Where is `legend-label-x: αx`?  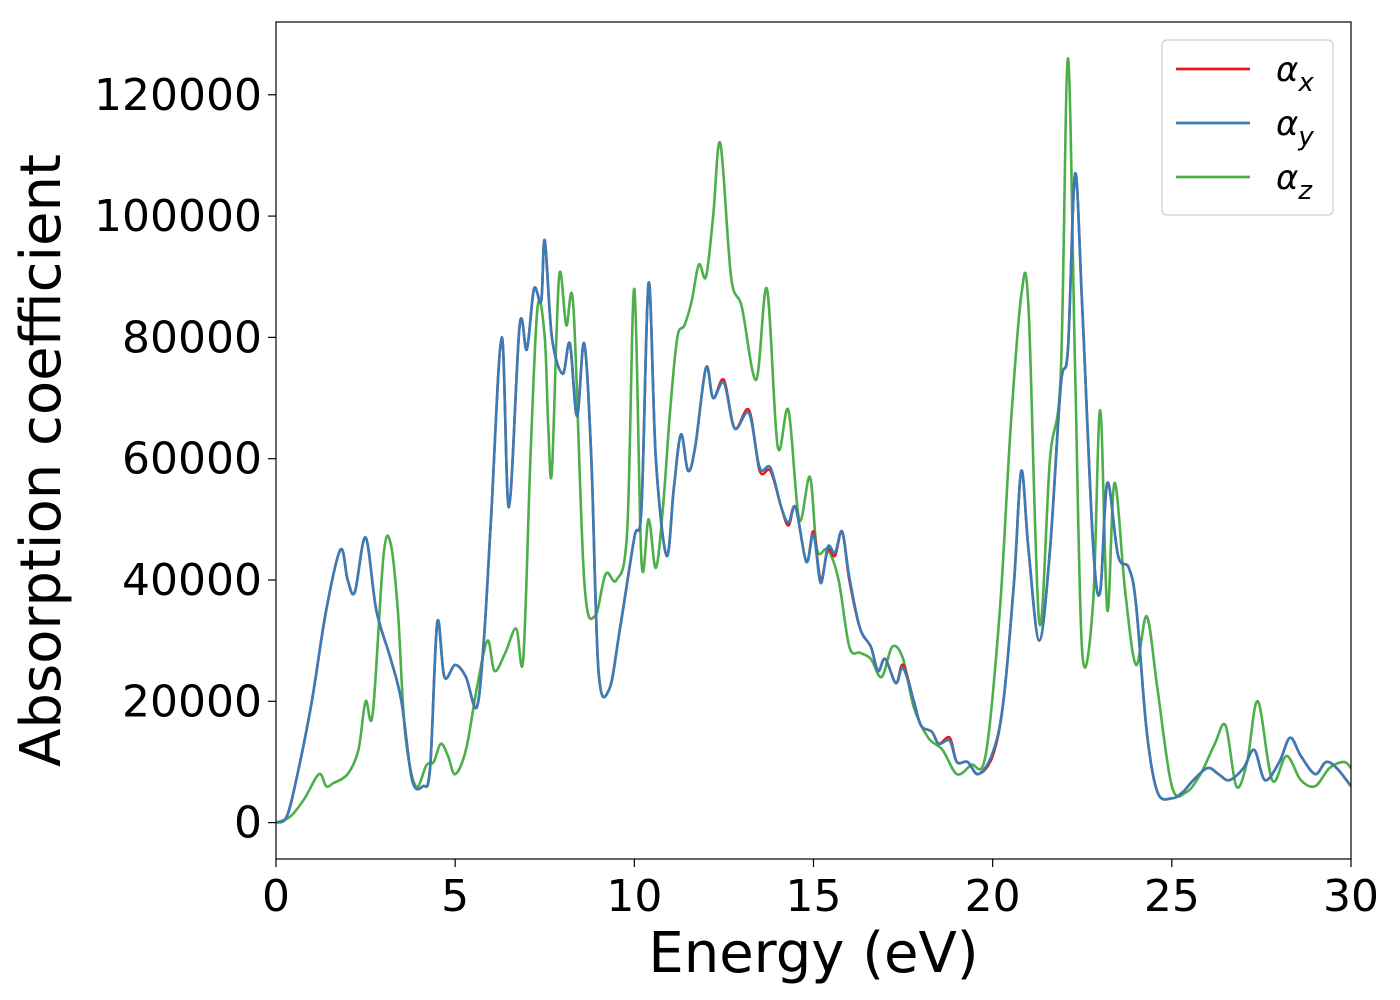 legend-label-x: αx is located at coordinates (1295, 74).